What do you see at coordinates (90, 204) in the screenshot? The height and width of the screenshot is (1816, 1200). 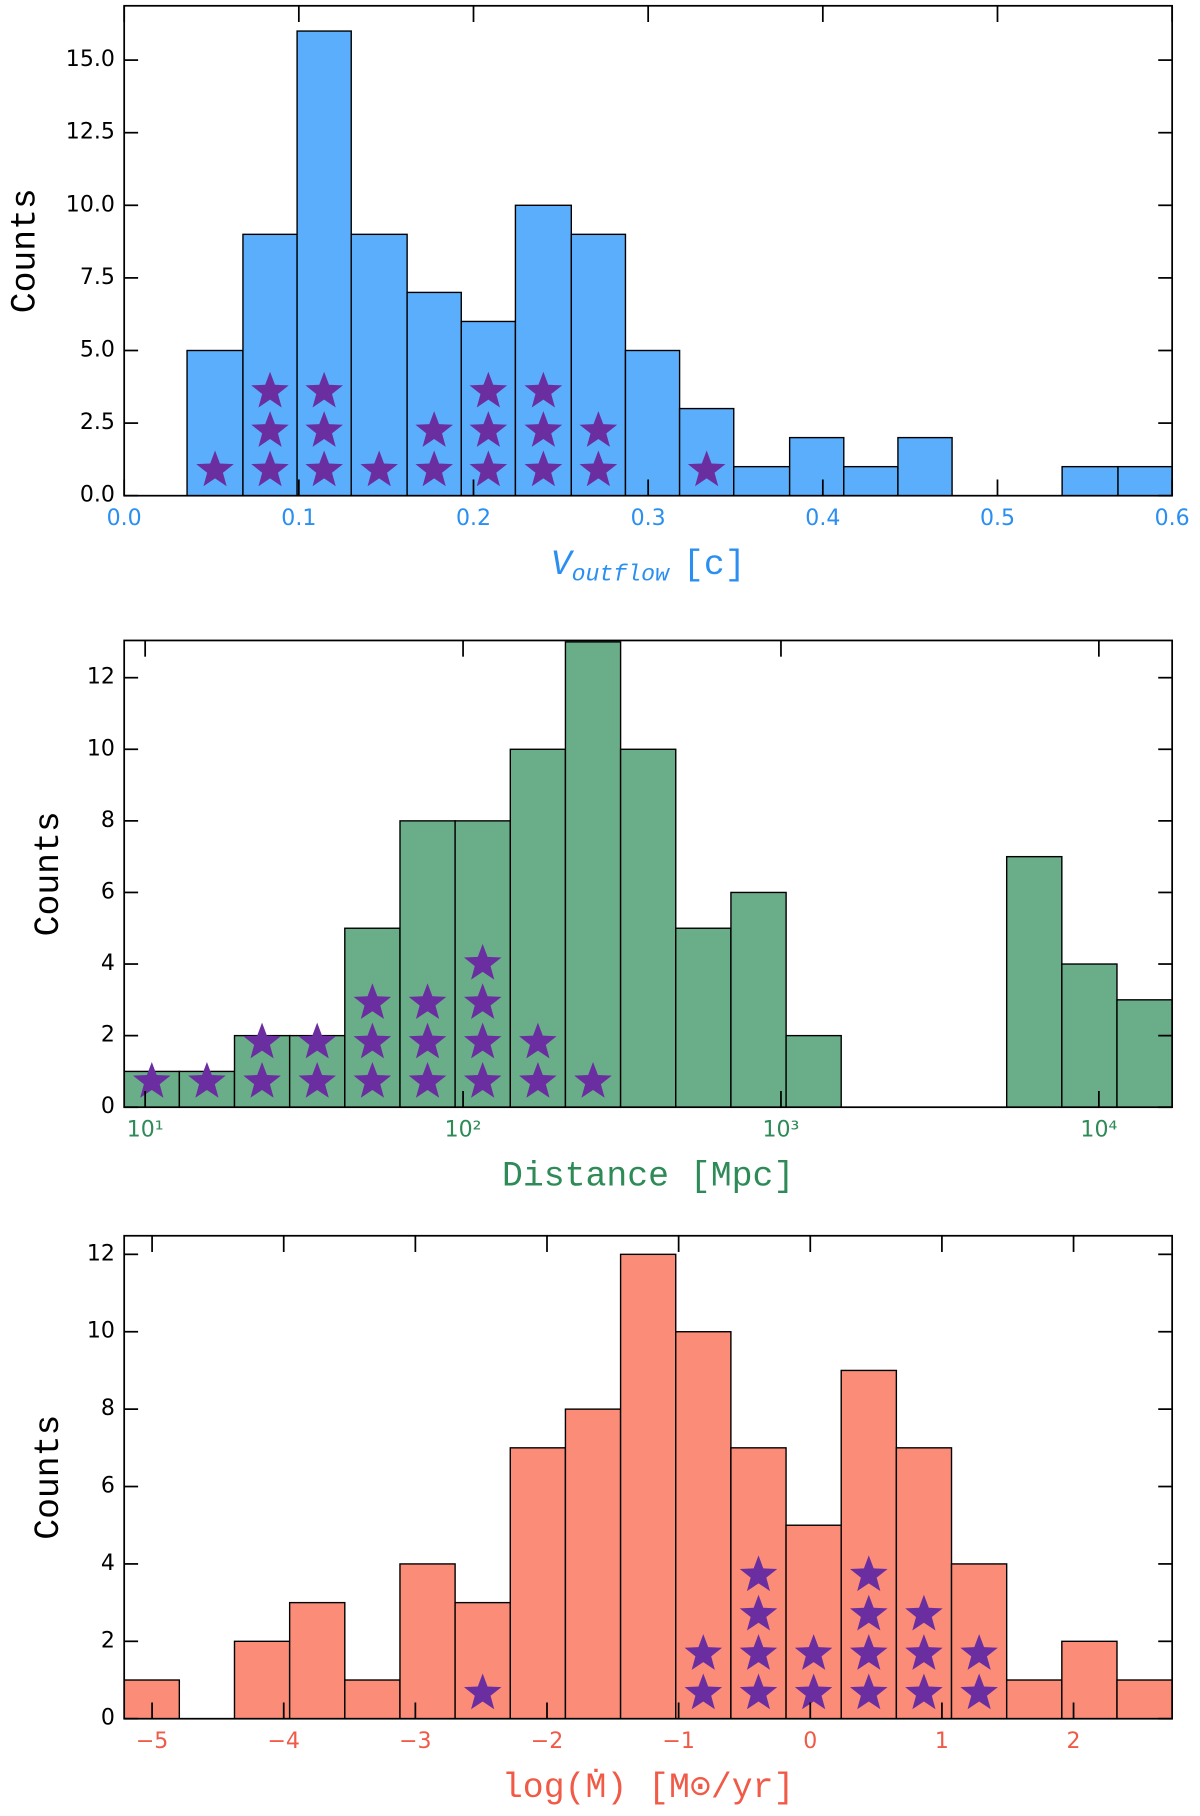 I see `y-tick-label: 10.0` at bounding box center [90, 204].